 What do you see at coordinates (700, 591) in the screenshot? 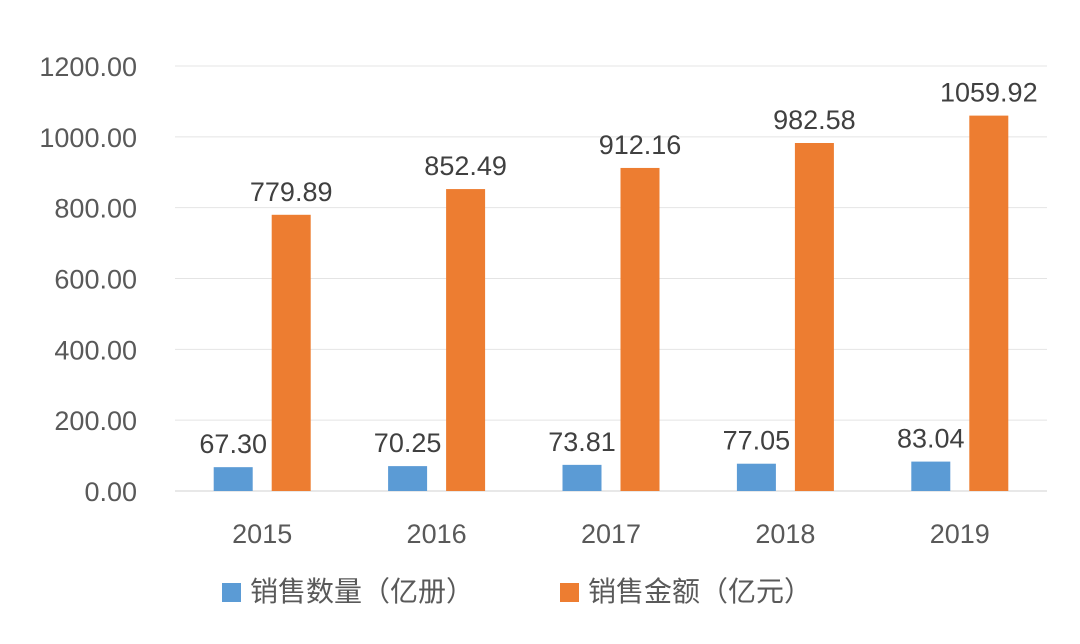
I see `legend-label: 销售金额（亿元）` at bounding box center [700, 591].